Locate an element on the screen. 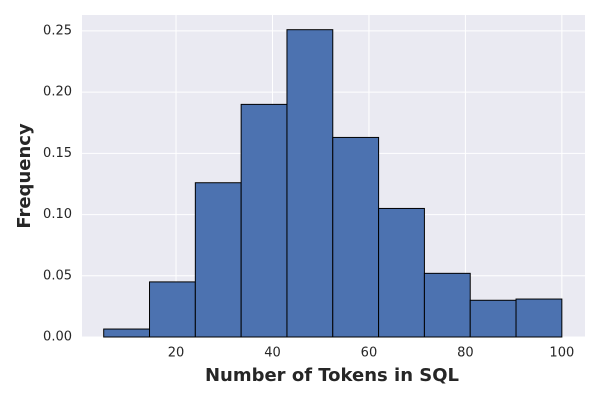  y-tick-label: 0.05 is located at coordinates (57, 275).